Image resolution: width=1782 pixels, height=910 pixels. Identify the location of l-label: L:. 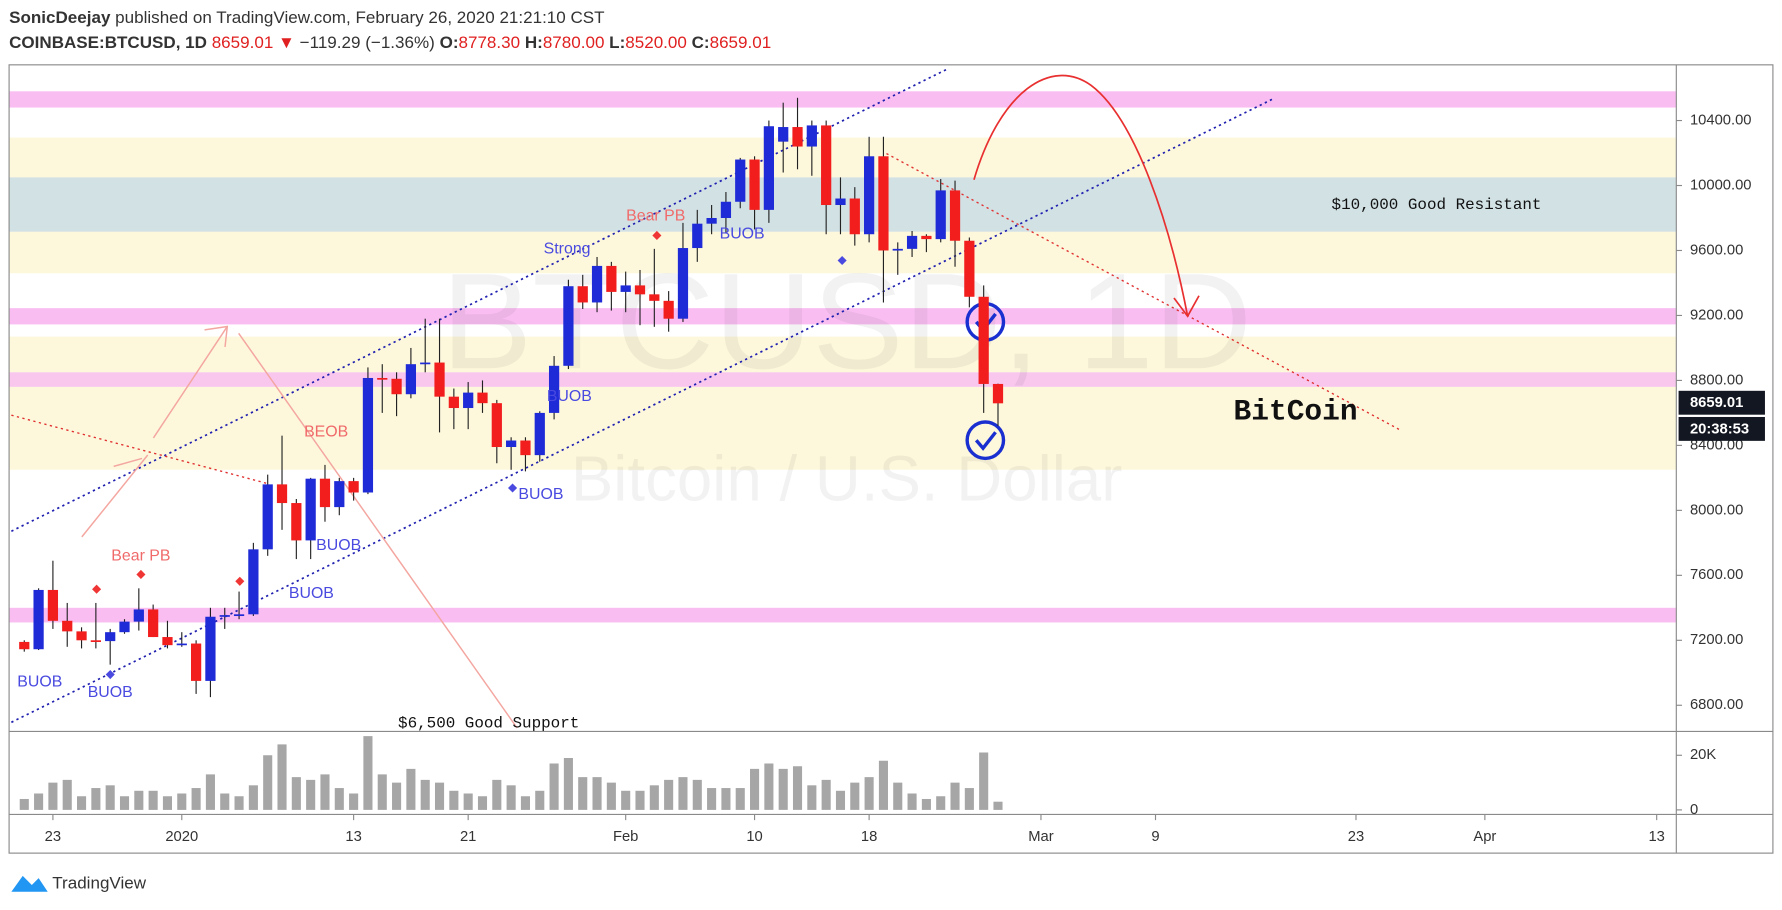
(617, 42).